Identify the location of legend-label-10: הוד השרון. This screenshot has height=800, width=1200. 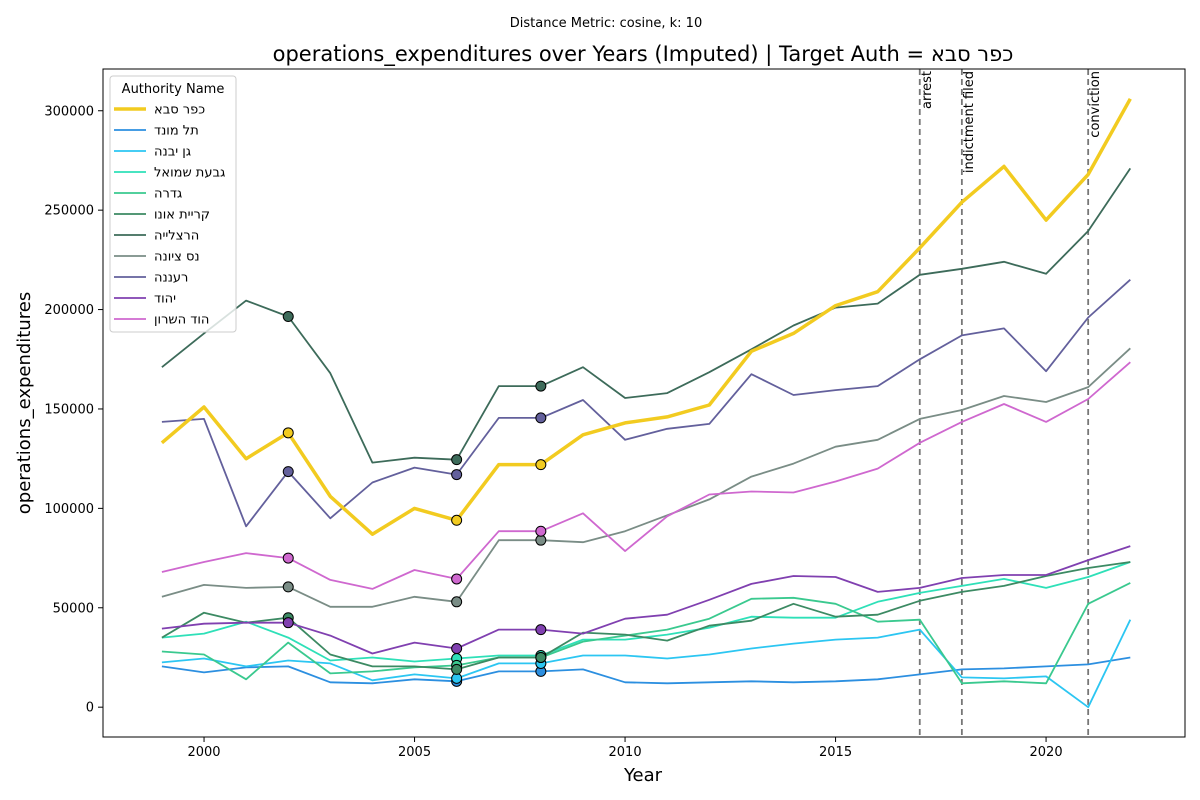
(181, 320).